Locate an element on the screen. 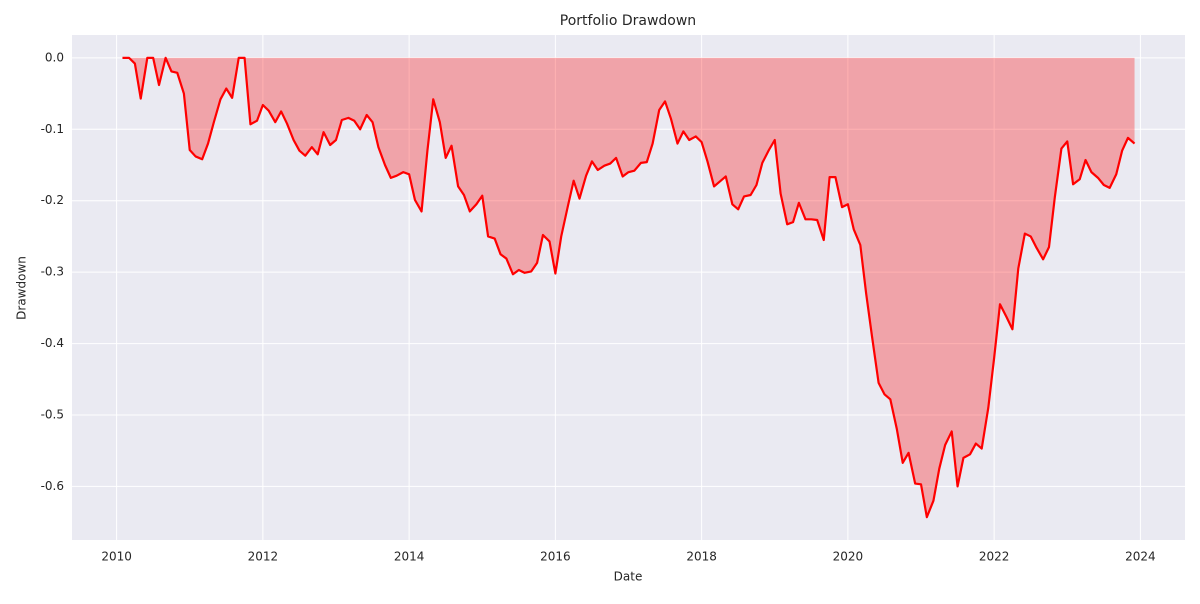 This screenshot has height=604, width=1200. x-tick-label: 2018 is located at coordinates (701, 557).